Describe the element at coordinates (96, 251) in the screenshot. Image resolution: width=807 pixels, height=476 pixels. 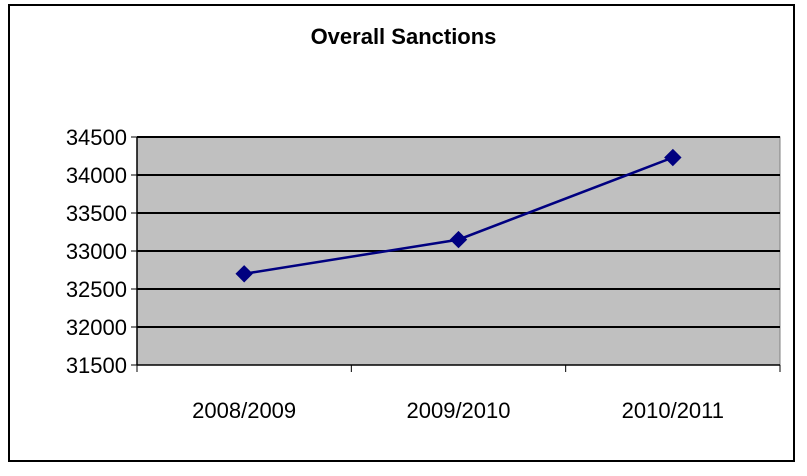
I see `y-tick-label: 33000` at that location.